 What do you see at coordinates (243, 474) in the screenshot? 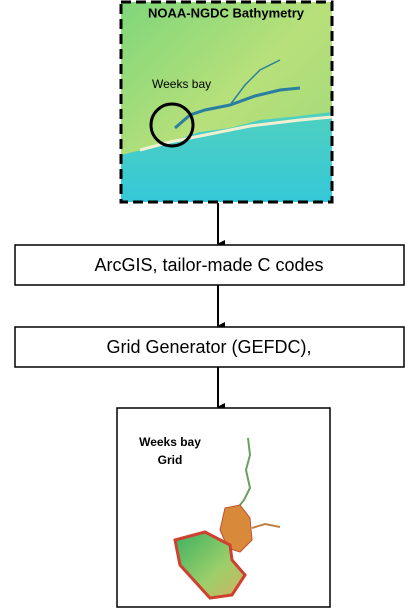
I see `grid-river` at bounding box center [243, 474].